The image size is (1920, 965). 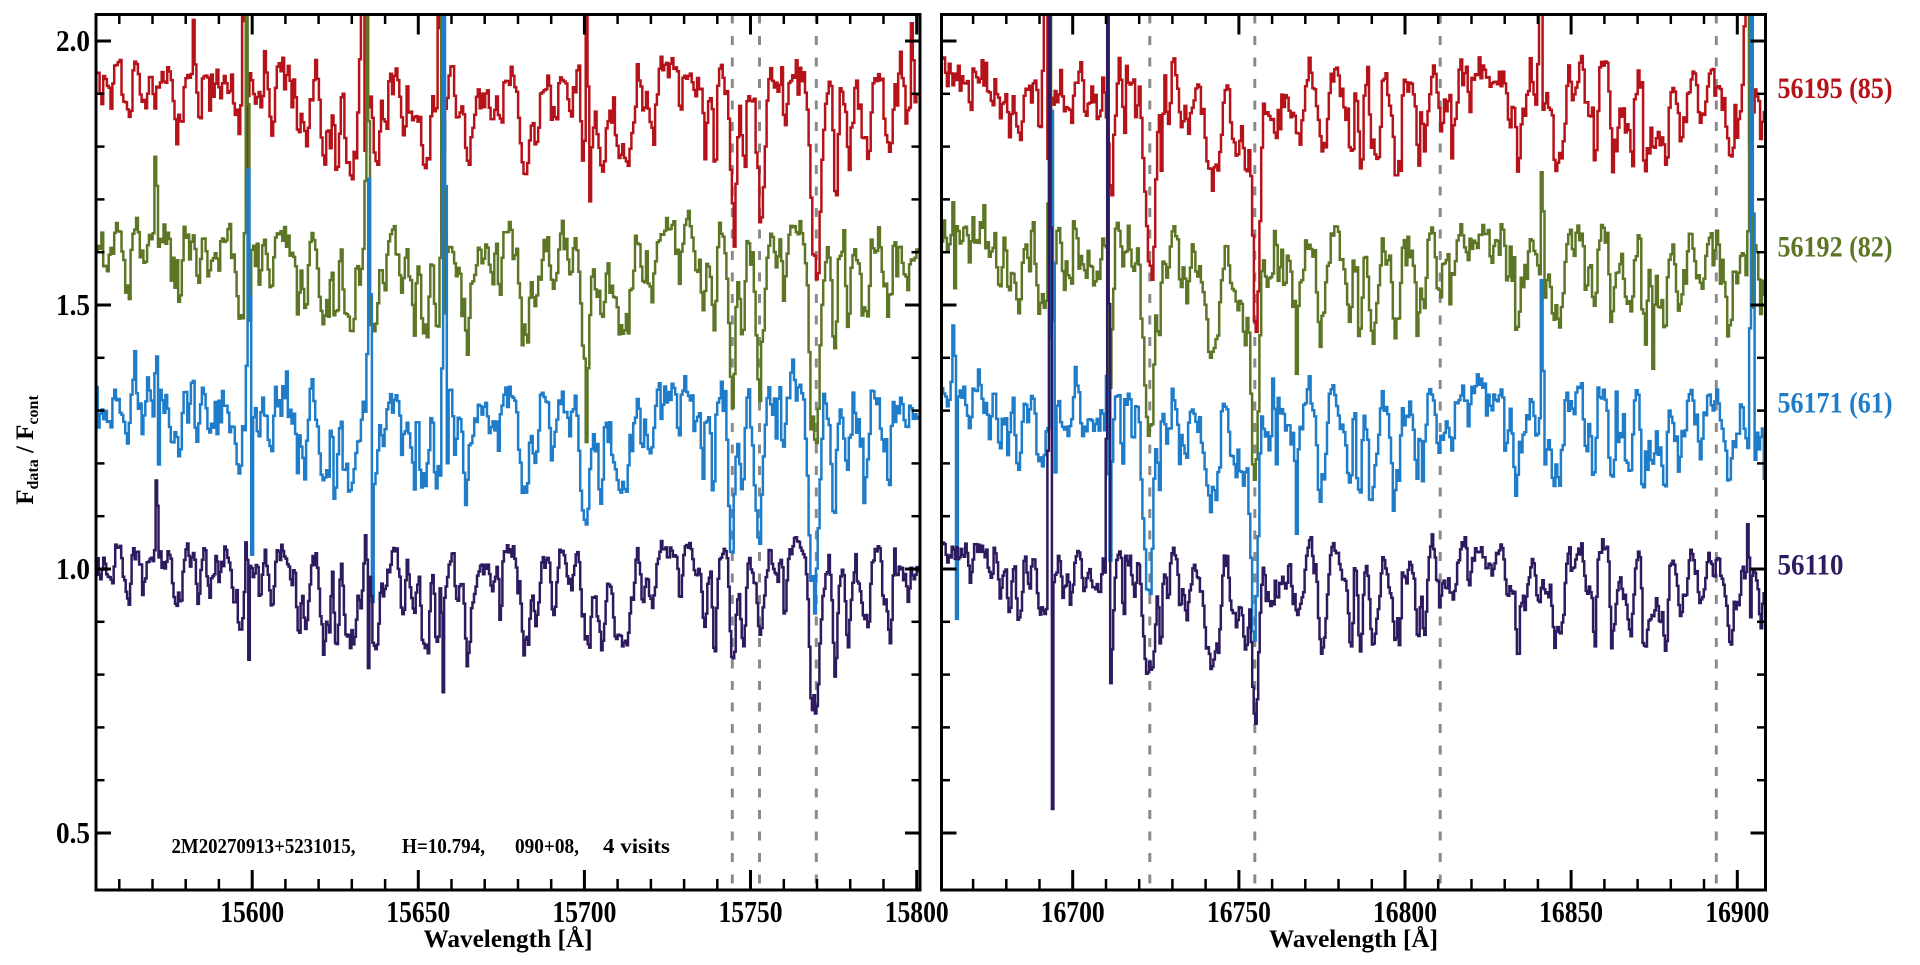 What do you see at coordinates (1835, 403) in the screenshot?
I see `svg-text: 56171 (61)` at bounding box center [1835, 403].